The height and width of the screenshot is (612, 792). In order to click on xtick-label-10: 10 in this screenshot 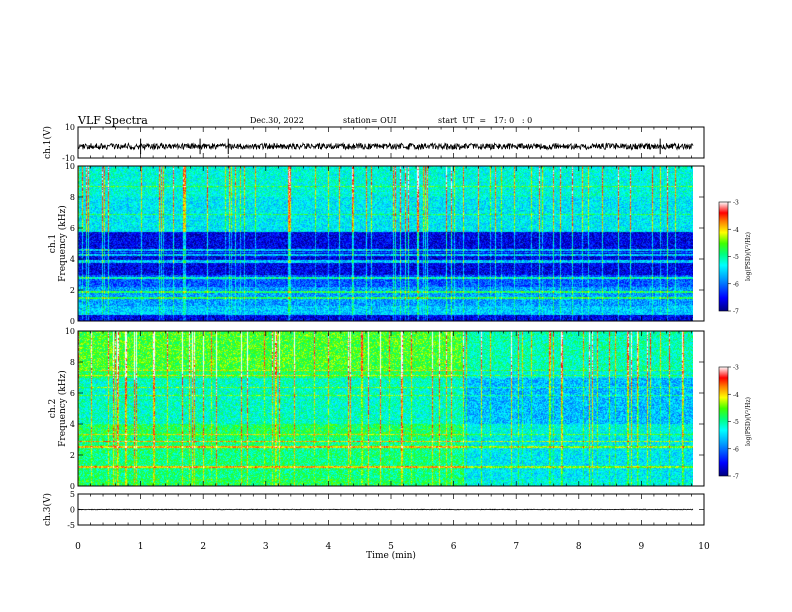, I will do `click(704, 547)`.